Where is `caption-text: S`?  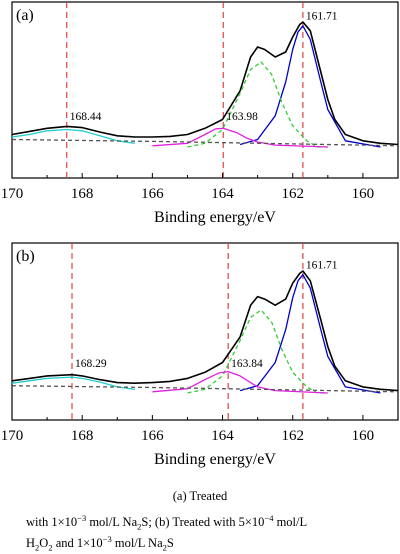
caption-text: S is located at coordinates (170, 543).